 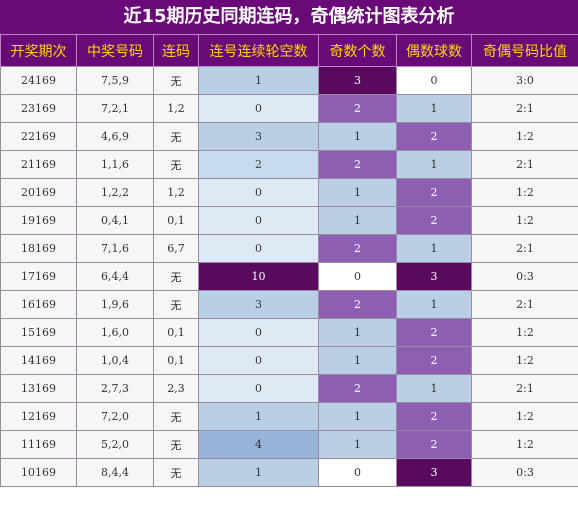 What do you see at coordinates (38, 472) in the screenshot?
I see `period-cell: 10169` at bounding box center [38, 472].